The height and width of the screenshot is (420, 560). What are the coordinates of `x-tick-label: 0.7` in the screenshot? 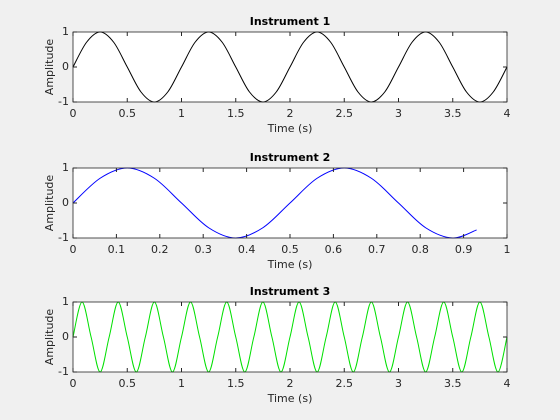 It's located at (377, 249).